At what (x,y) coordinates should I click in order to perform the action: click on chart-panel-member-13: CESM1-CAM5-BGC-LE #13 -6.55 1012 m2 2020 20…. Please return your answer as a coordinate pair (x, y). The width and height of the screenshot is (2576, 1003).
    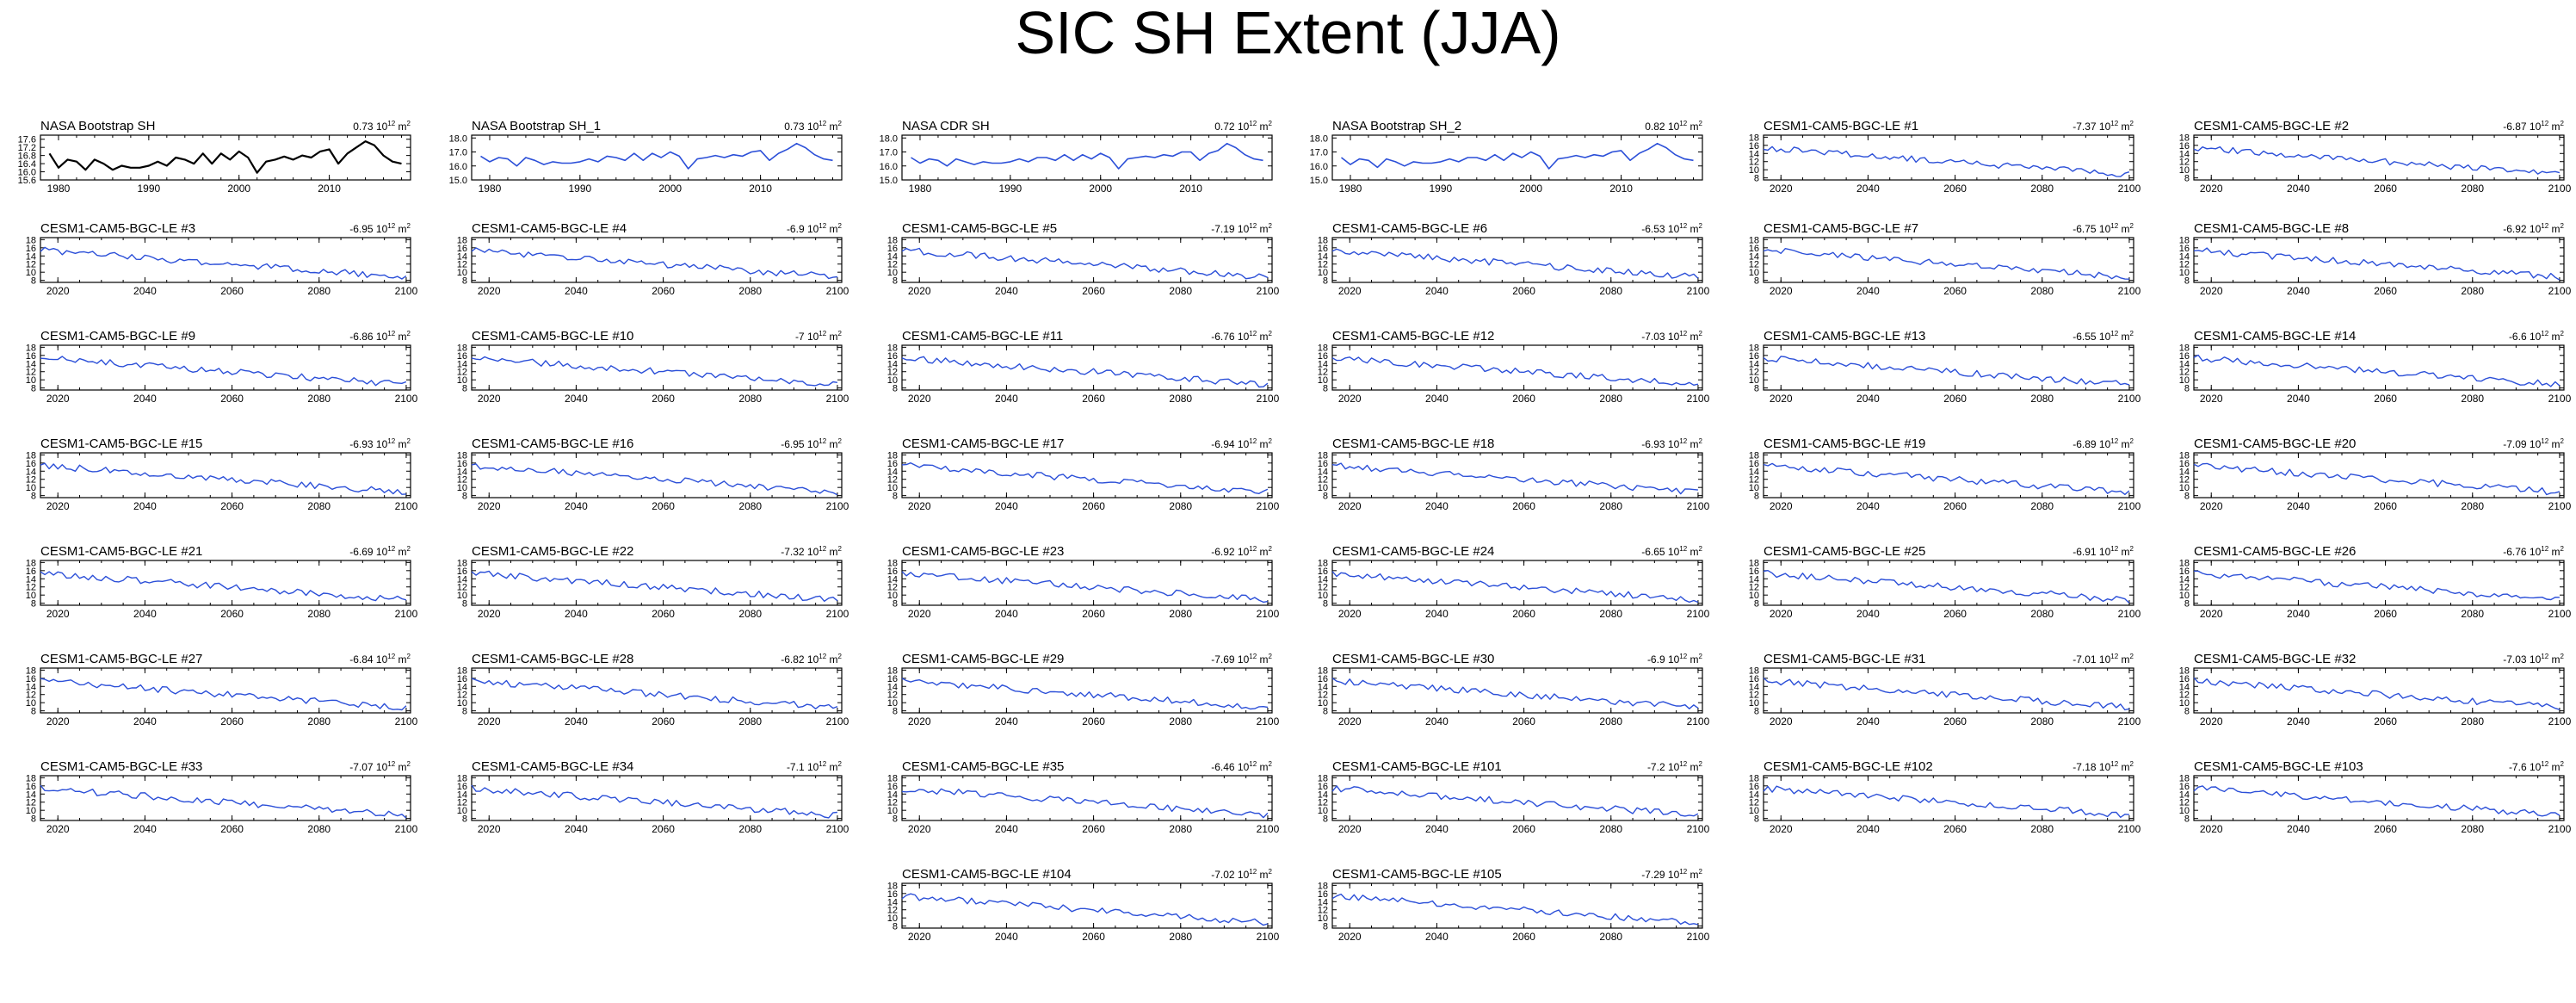
    Looking at the image, I should click on (1945, 367).